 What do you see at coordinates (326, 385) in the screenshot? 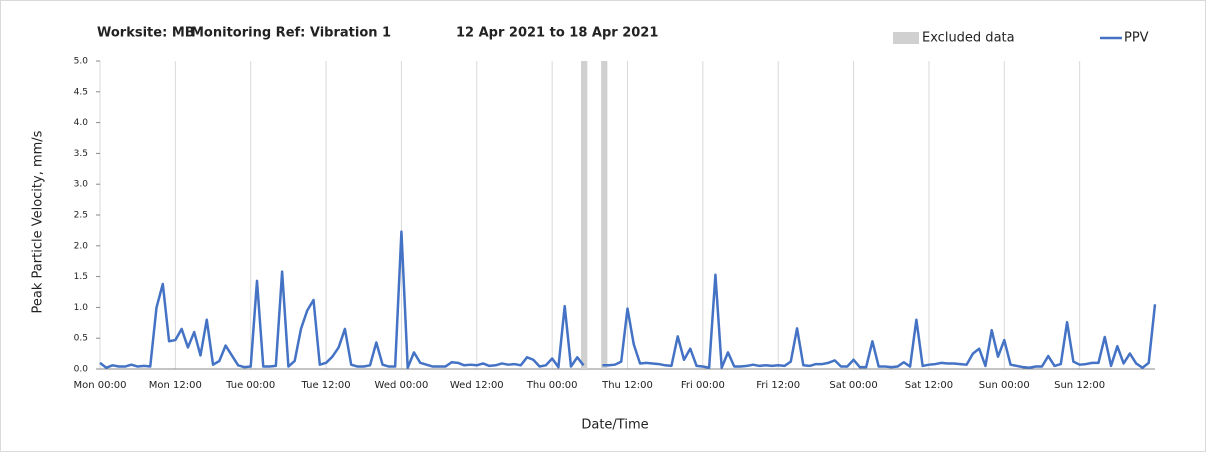
I see `x-tick-label: Tue 12:00` at bounding box center [326, 385].